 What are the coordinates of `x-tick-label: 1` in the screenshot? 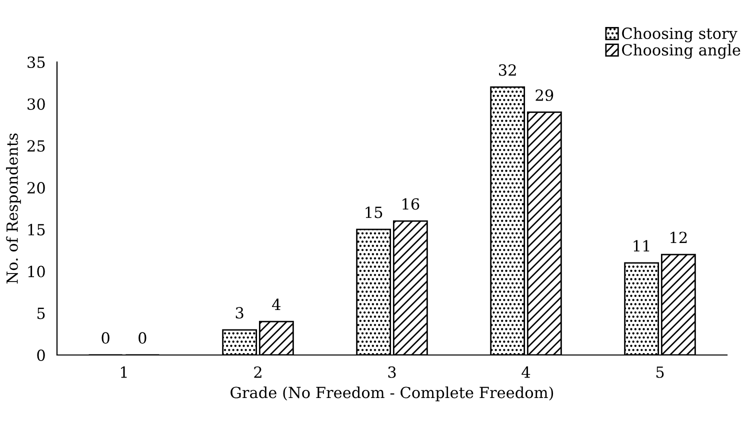 It's located at (124, 372).